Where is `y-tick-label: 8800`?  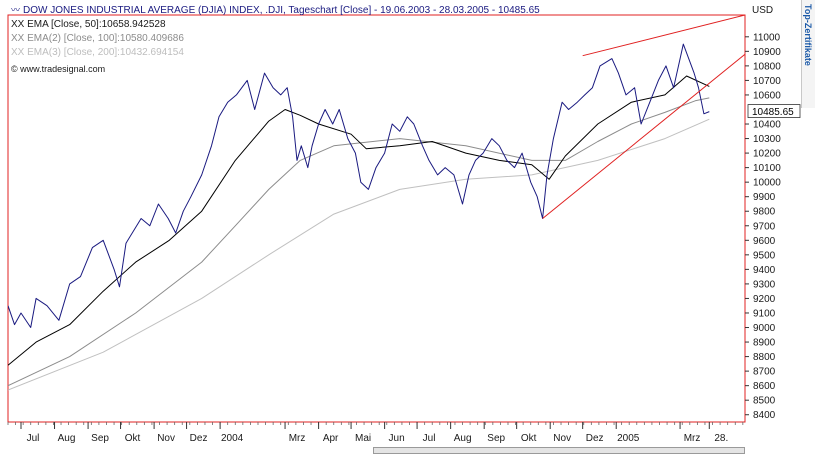 y-tick-label: 8800 is located at coordinates (764, 357).